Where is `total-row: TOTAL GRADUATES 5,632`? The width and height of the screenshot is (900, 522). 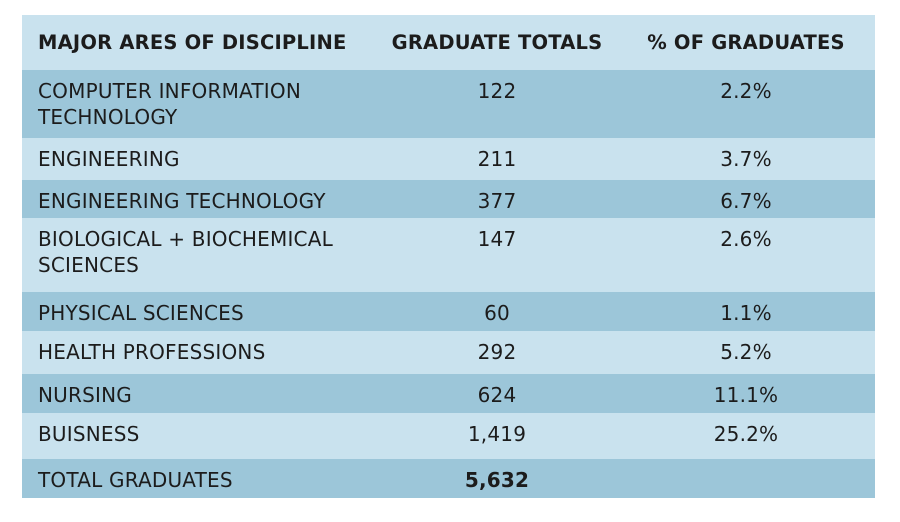 total-row: TOTAL GRADUATES 5,632 is located at coordinates (448, 478).